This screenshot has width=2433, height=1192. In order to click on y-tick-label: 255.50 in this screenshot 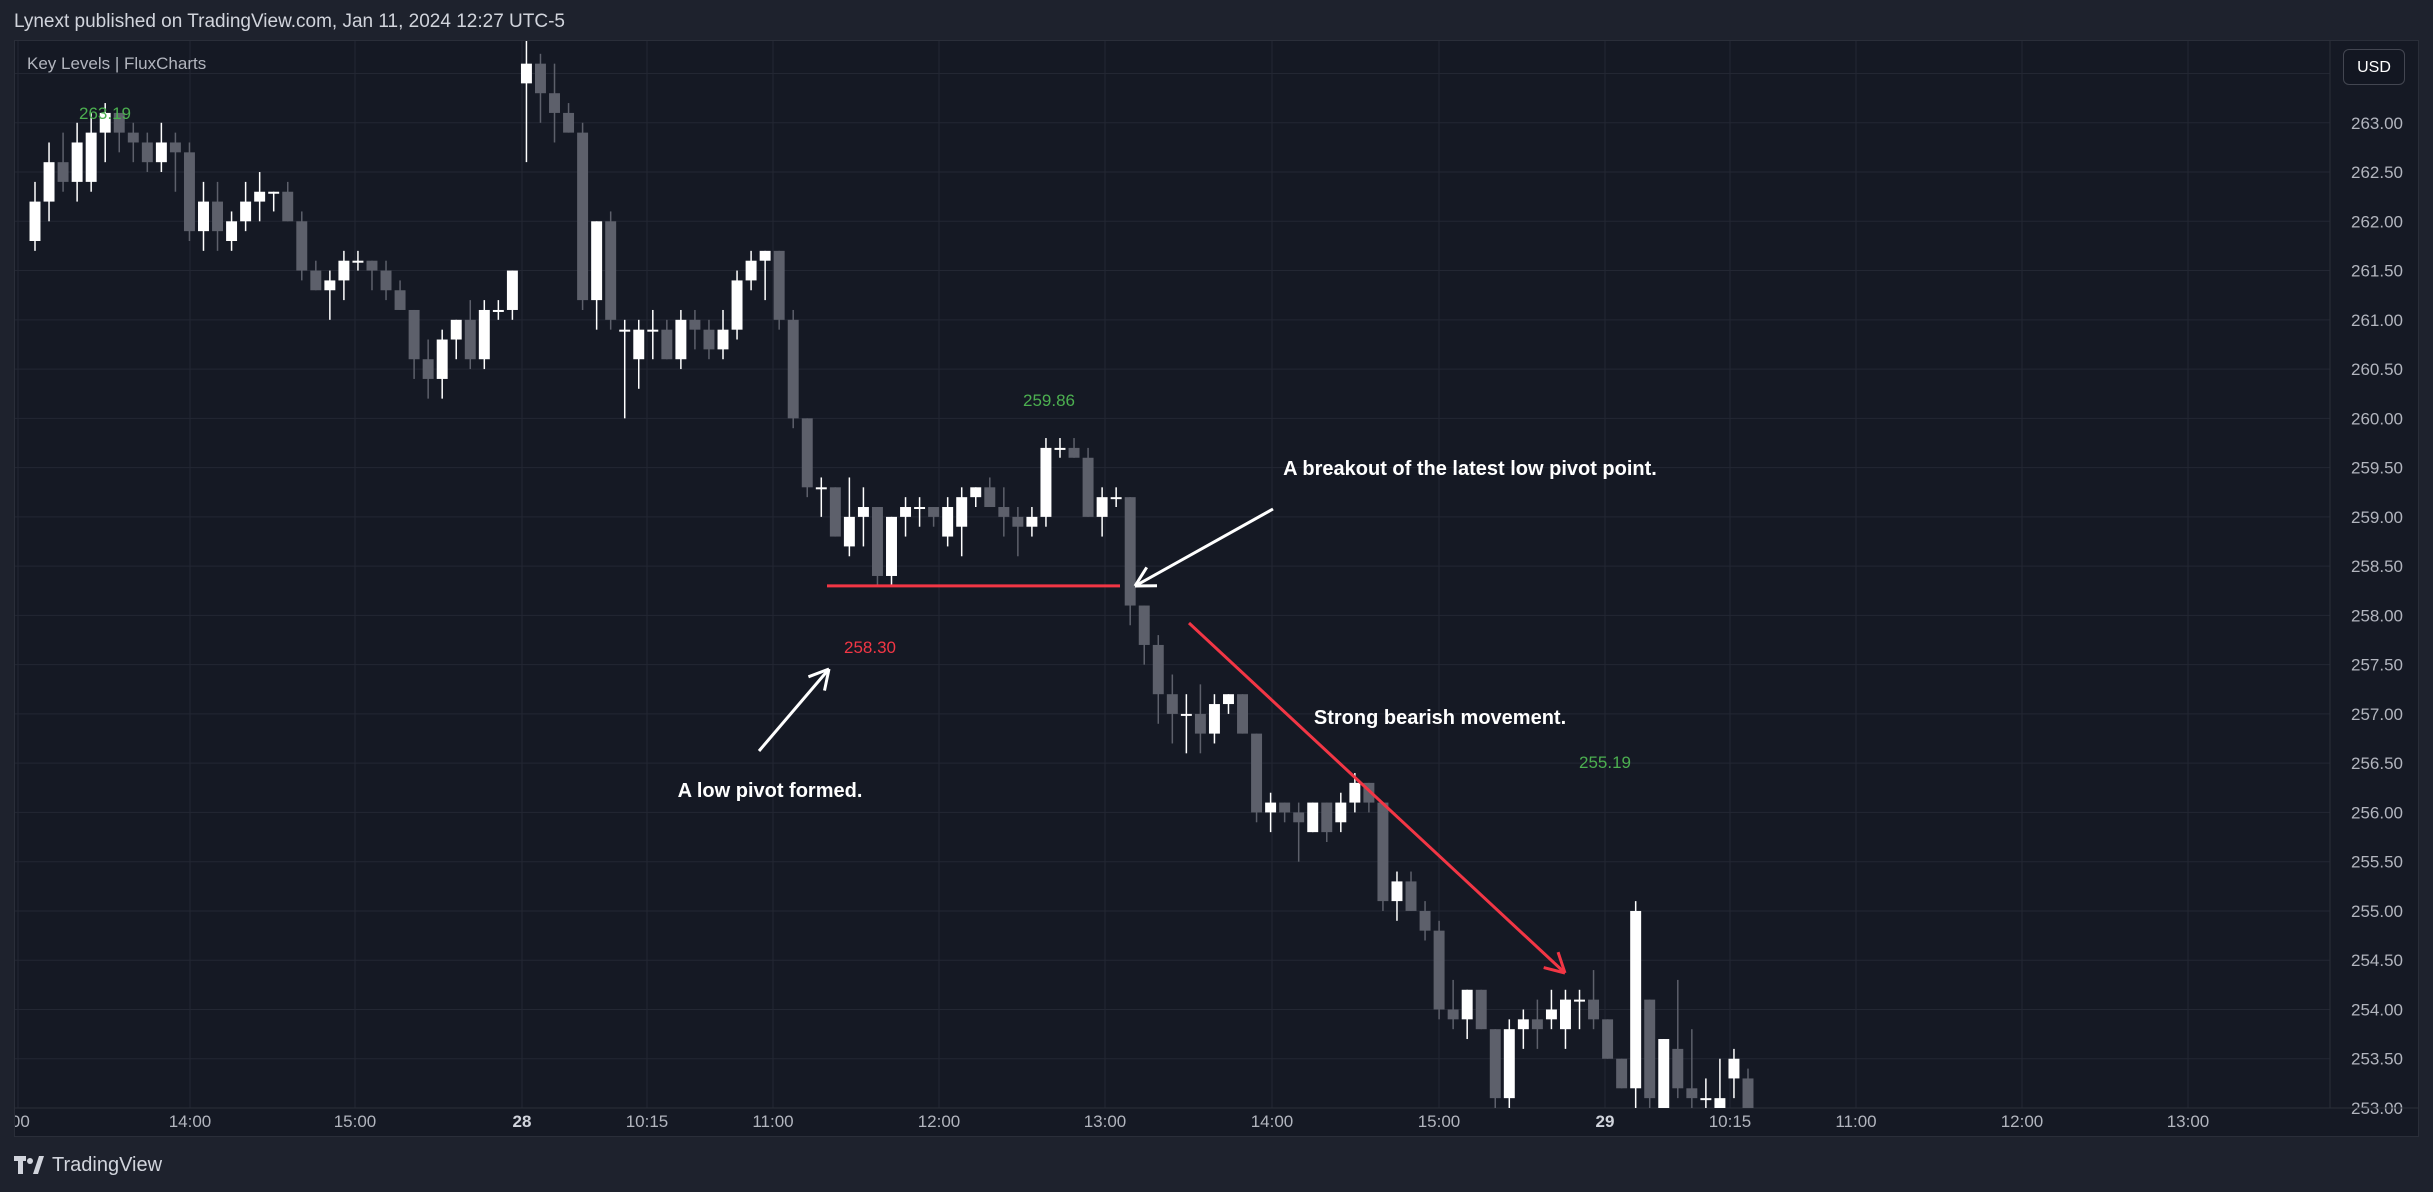, I will do `click(2377, 862)`.